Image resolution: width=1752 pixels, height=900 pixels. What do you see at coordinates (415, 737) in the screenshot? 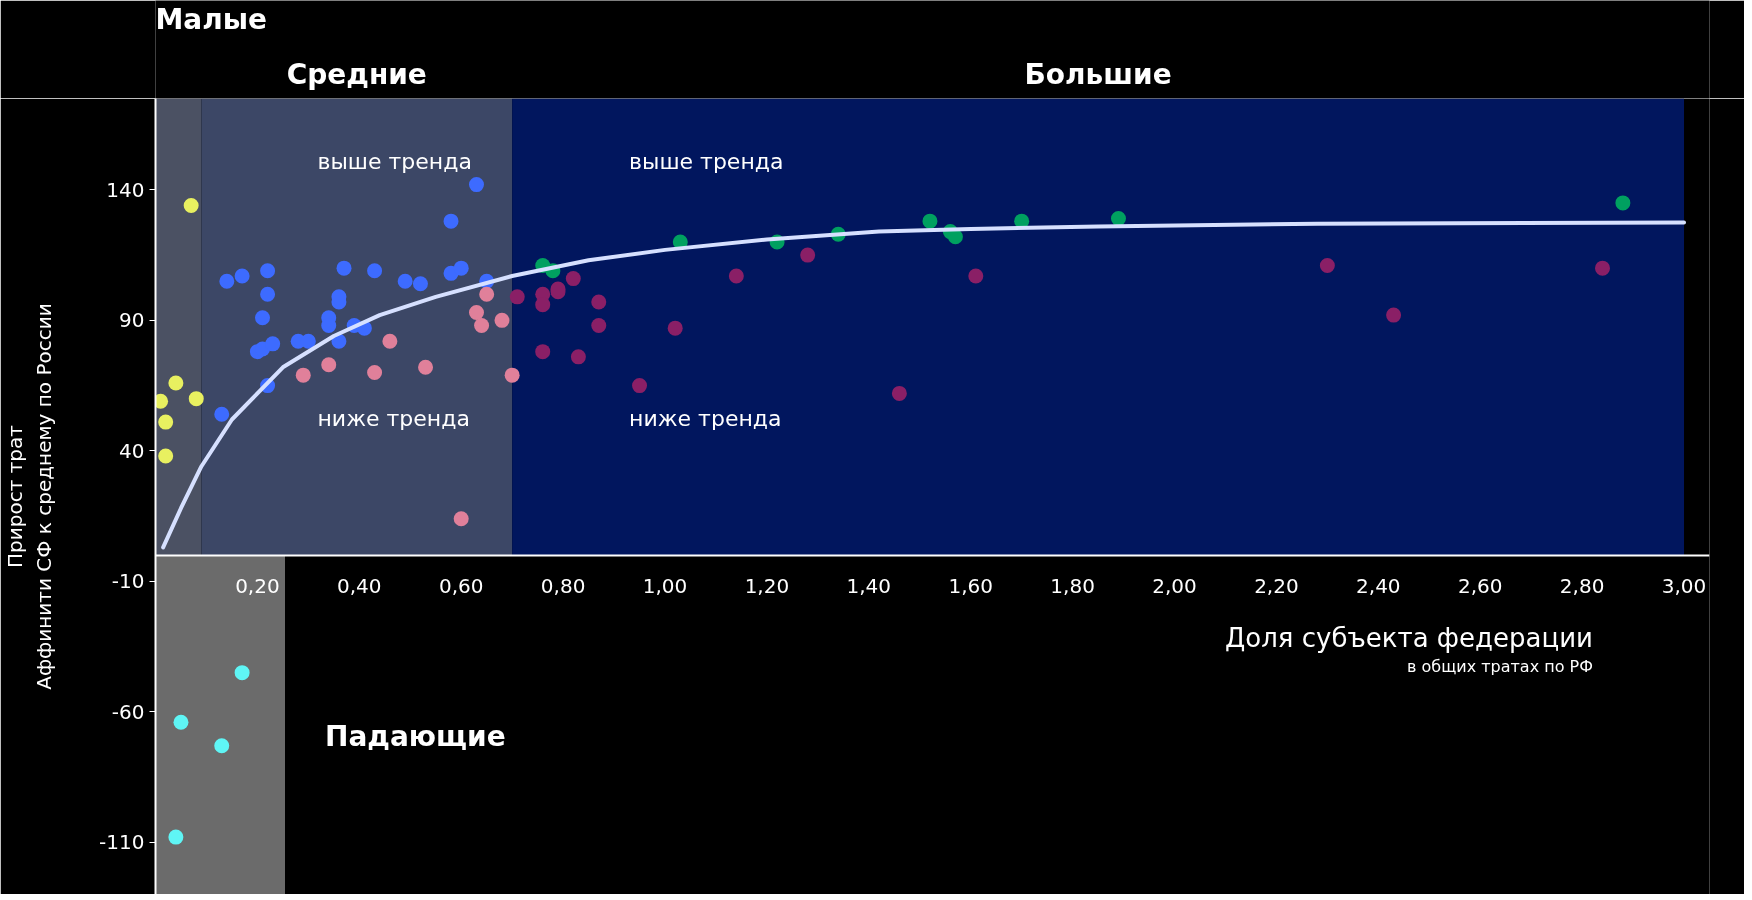
I see `band-label: Падающие` at bounding box center [415, 737].